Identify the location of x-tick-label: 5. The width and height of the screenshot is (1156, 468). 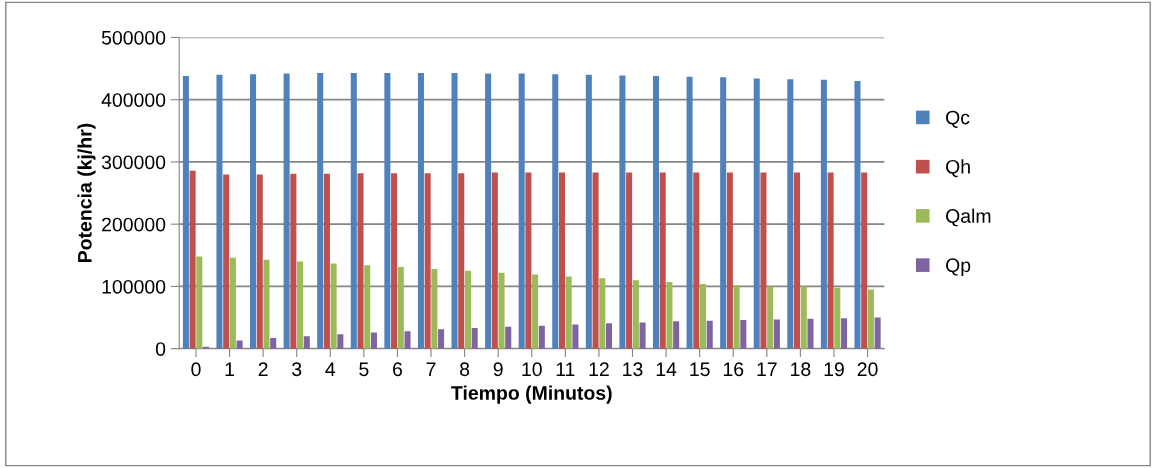
(364, 369).